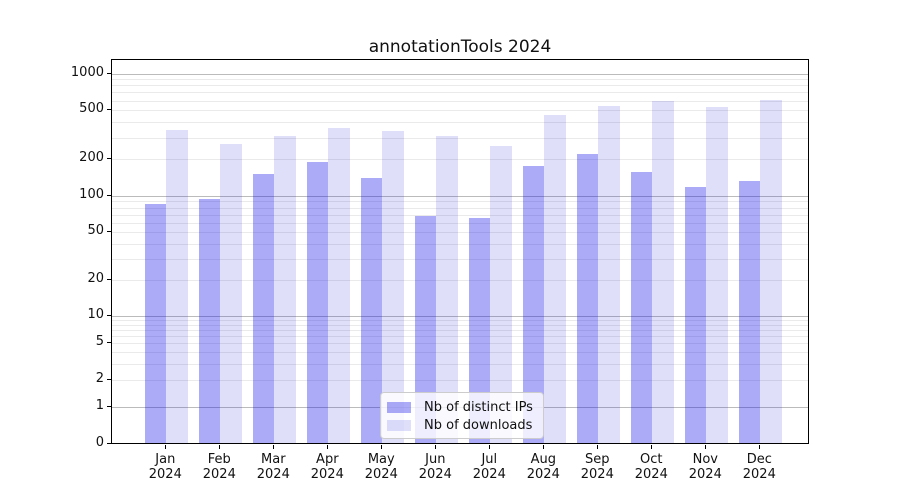  What do you see at coordinates (91, 158) in the screenshot?
I see `y-tick-label: 200` at bounding box center [91, 158].